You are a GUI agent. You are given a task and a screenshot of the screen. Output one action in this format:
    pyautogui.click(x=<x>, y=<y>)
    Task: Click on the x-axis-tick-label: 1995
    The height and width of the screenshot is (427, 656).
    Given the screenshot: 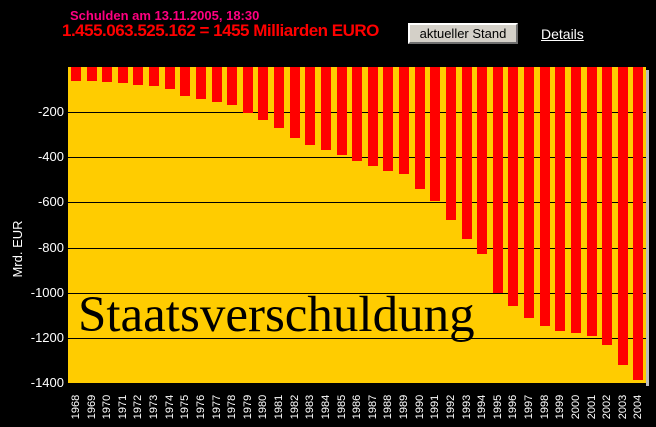 What is the action you would take?
    pyautogui.click(x=498, y=407)
    